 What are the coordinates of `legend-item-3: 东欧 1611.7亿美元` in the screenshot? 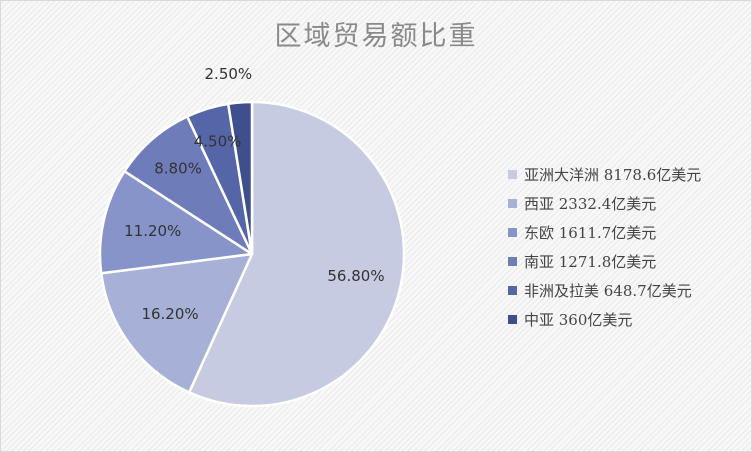 It's located at (604, 232).